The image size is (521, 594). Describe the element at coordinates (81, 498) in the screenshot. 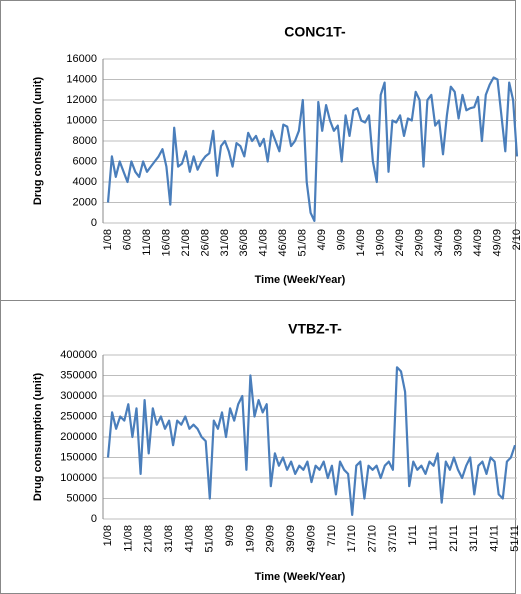

I see `y-tick-label: 50000` at that location.